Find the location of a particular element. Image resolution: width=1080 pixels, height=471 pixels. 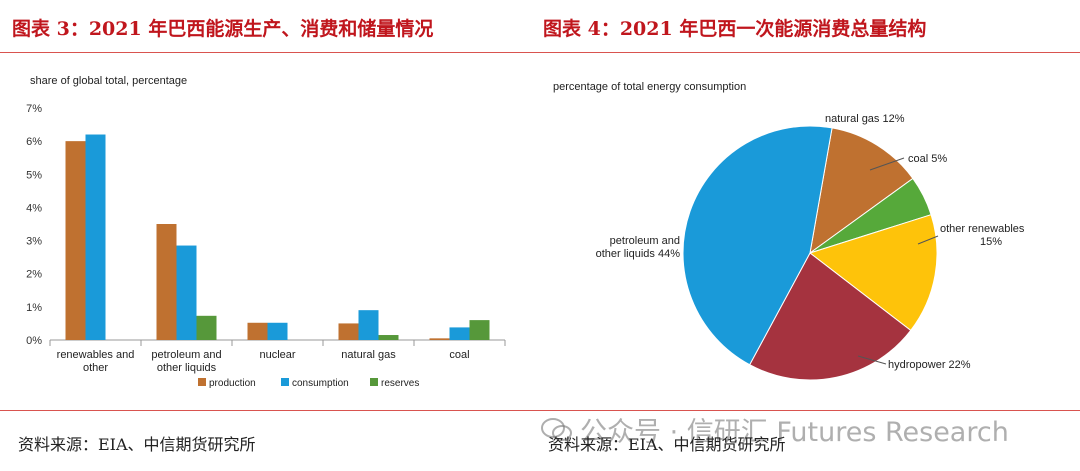

pie-chart-subtitle: percentage of total energy consumption is located at coordinates (649, 87).